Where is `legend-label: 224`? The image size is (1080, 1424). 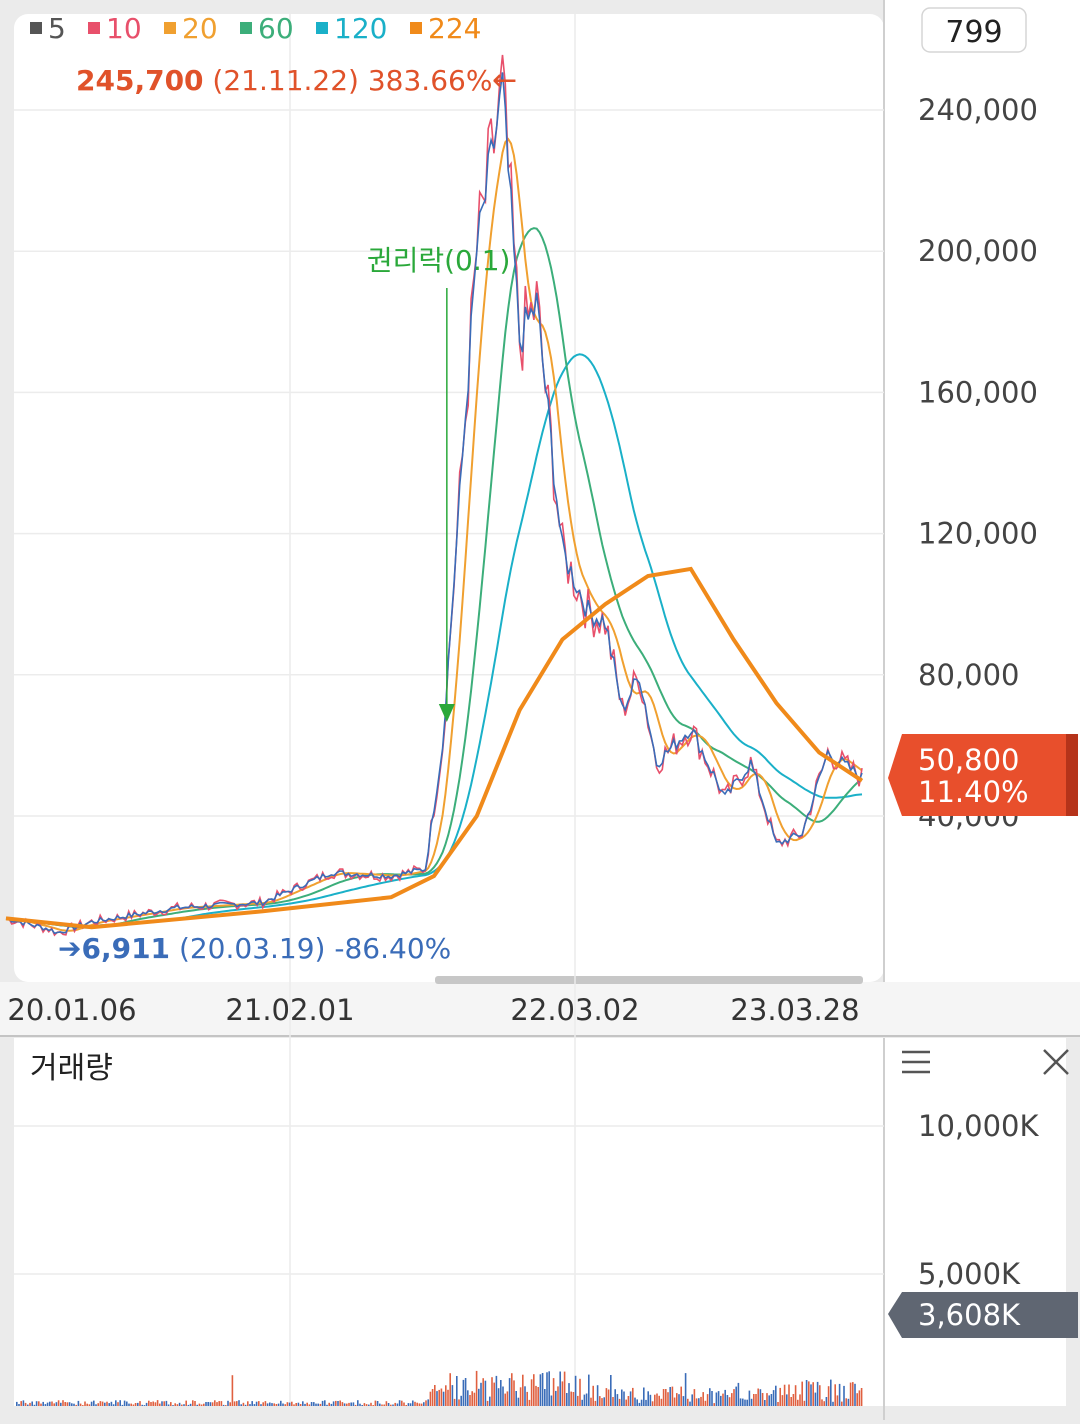 legend-label: 224 is located at coordinates (454, 28).